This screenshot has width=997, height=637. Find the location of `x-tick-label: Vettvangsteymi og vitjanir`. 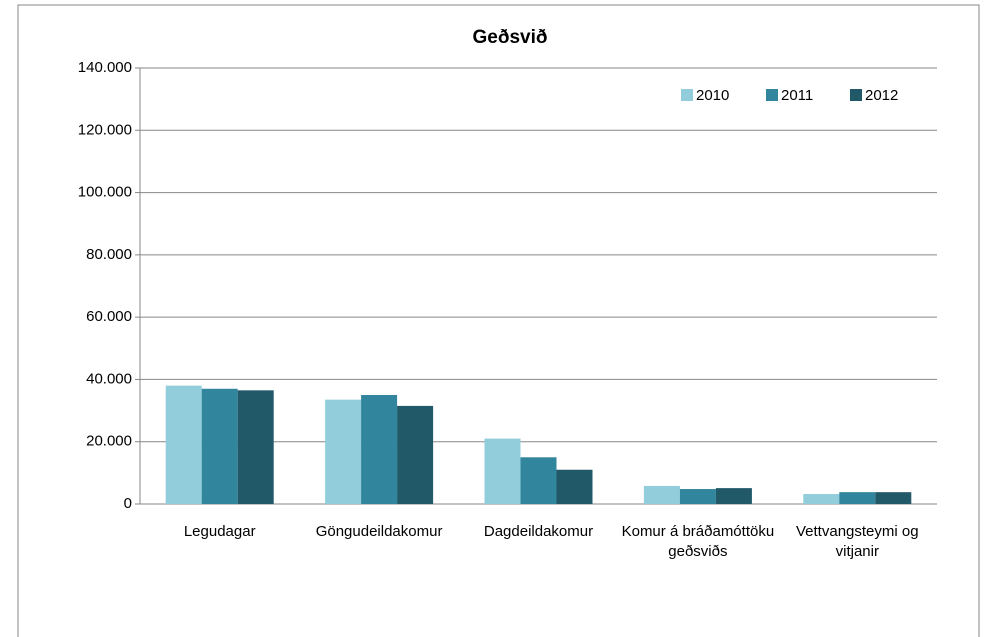

x-tick-label: Vettvangsteymi og vitjanir is located at coordinates (857, 541).